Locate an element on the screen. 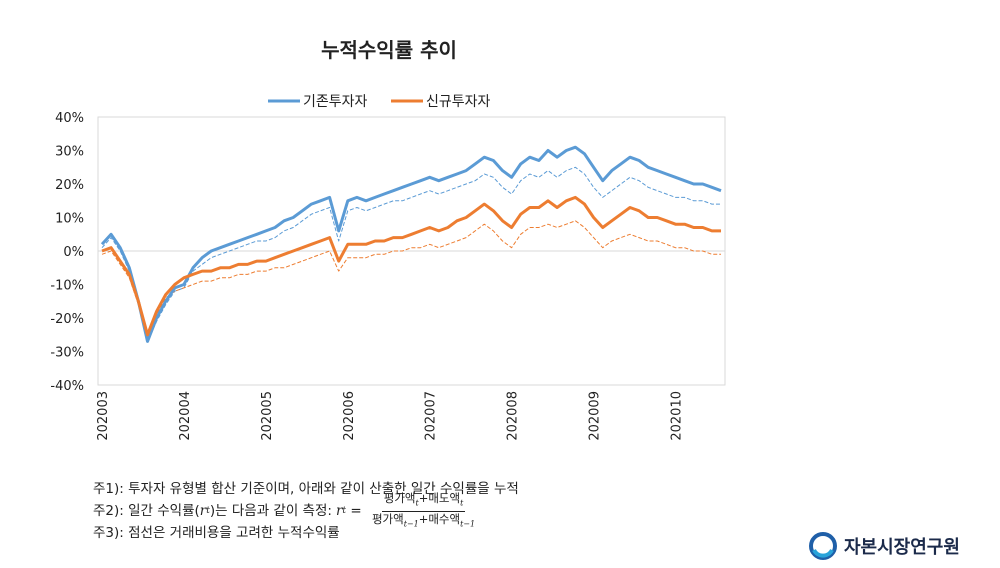 Image resolution: width=1000 pixels, height=568 pixels. den-term1: 평가액 is located at coordinates (387, 518).